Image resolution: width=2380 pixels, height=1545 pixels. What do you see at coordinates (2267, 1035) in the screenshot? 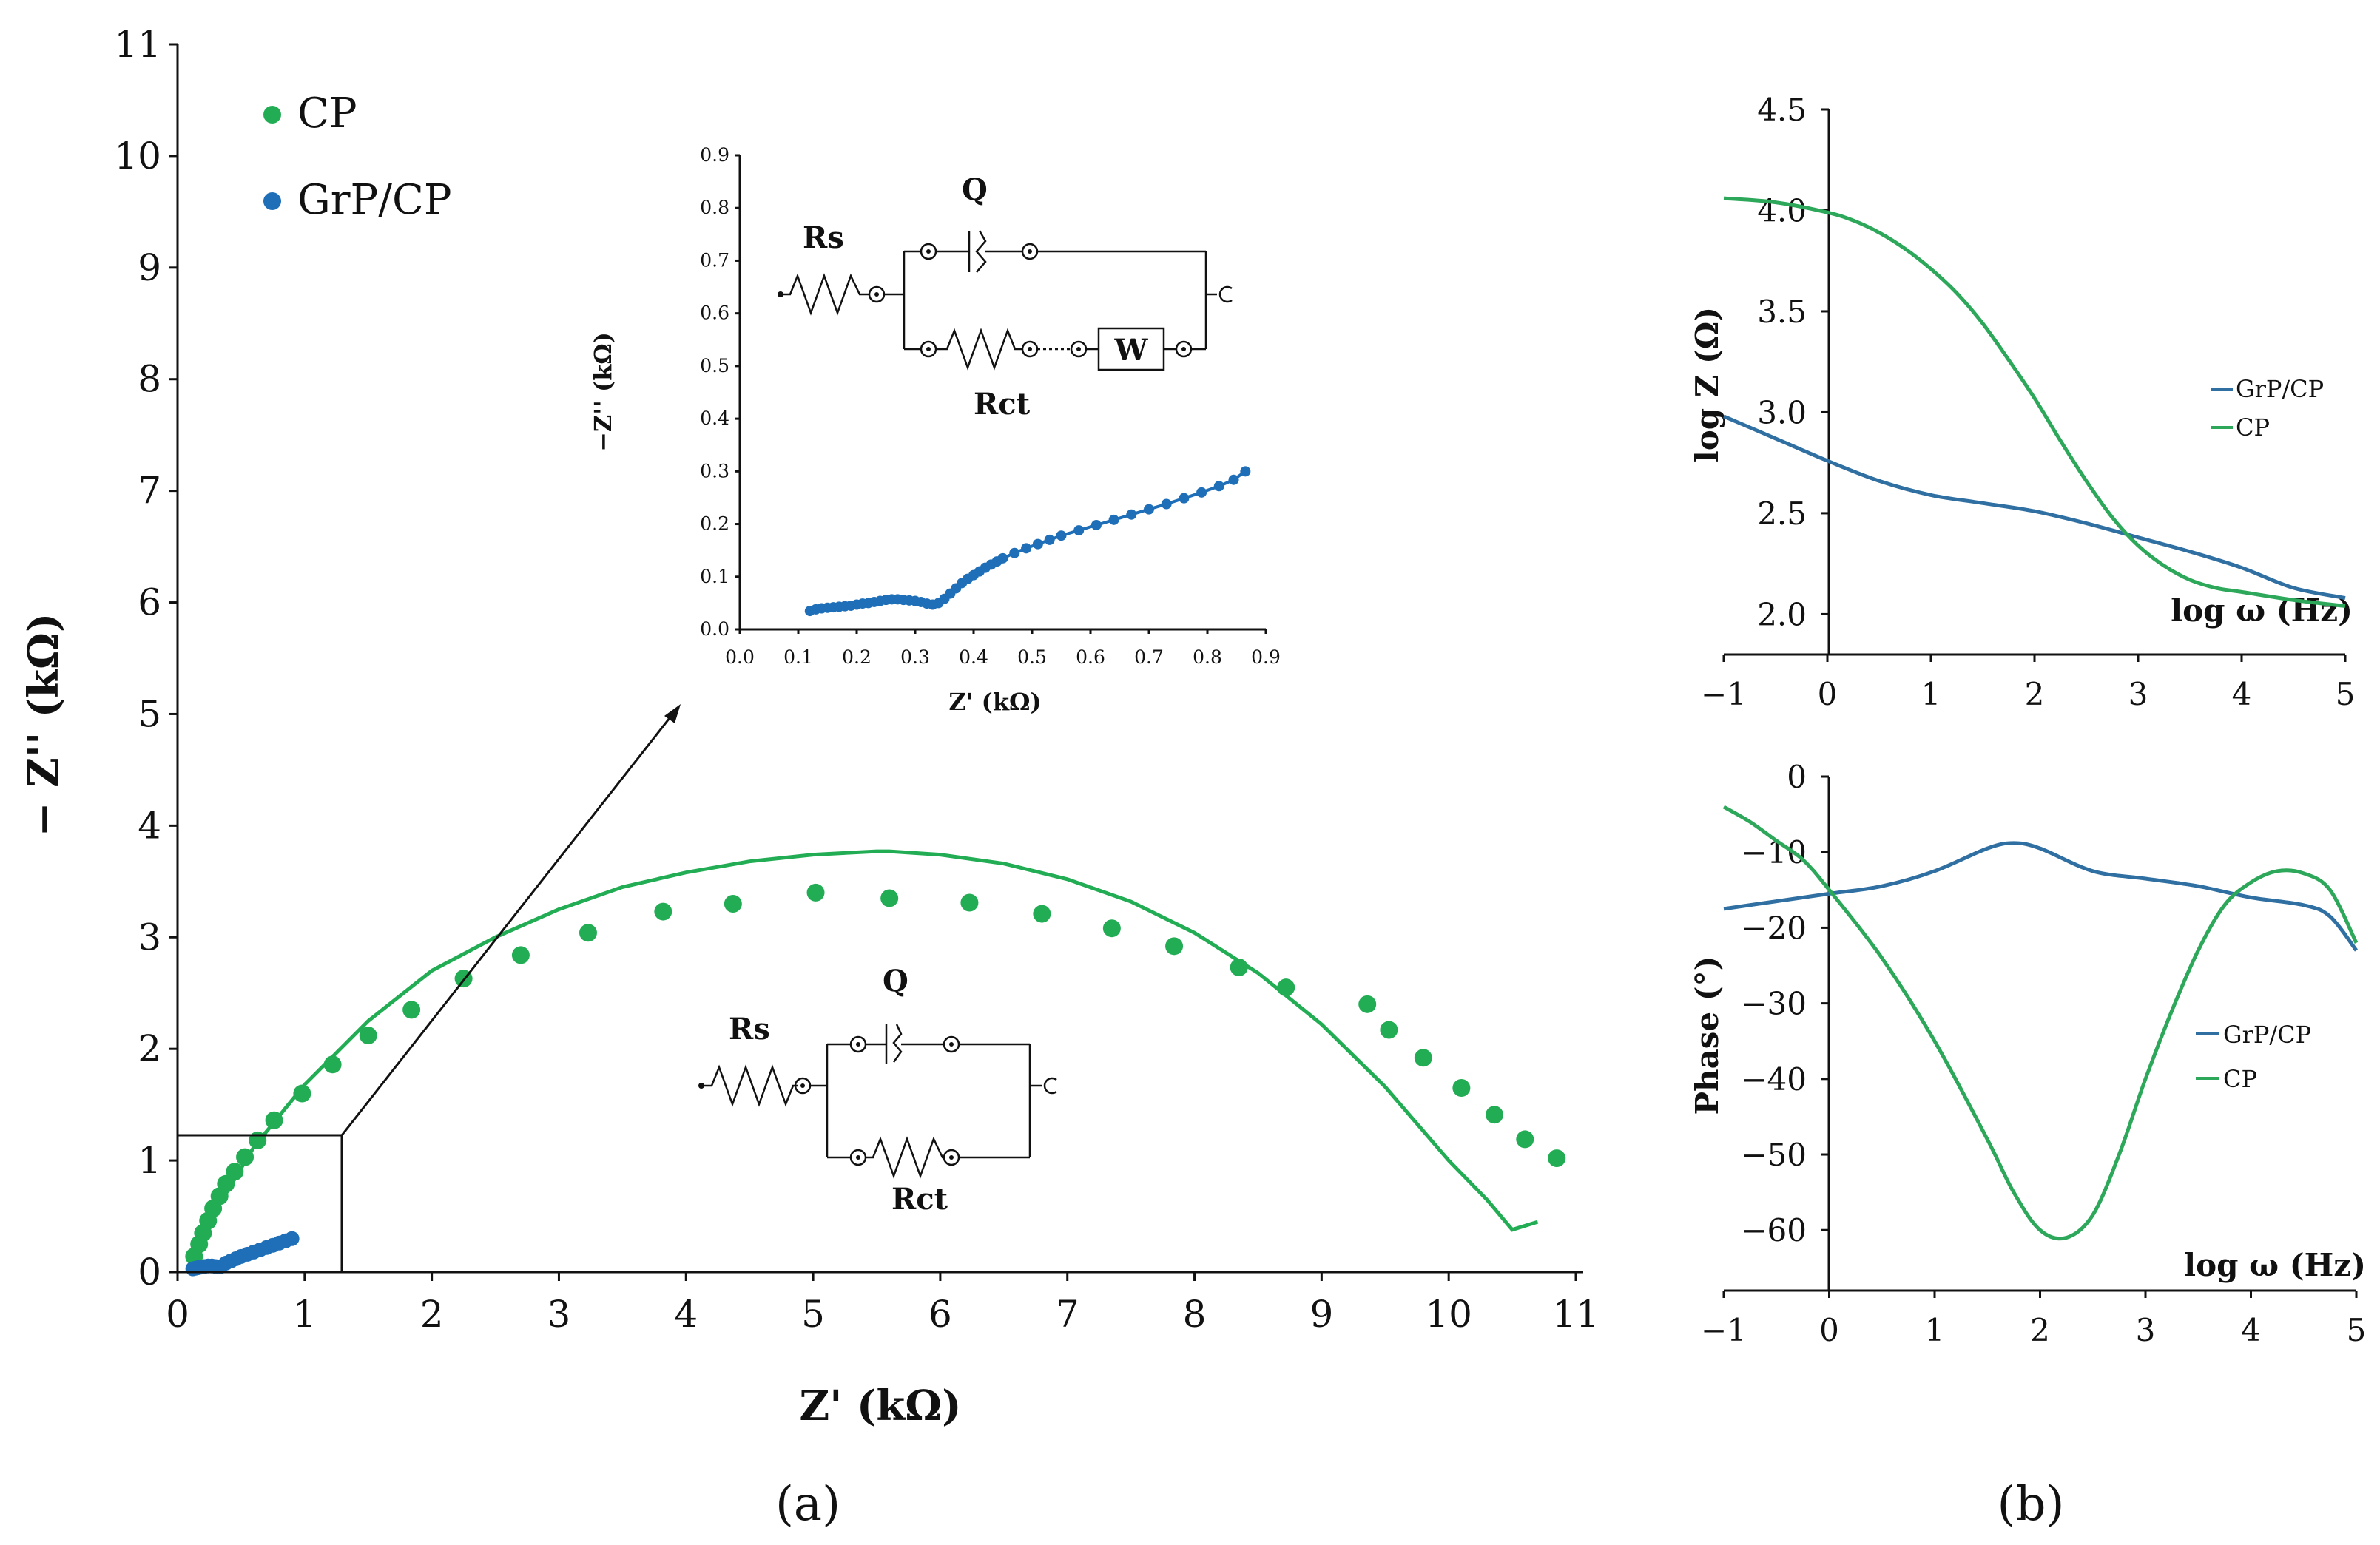
I see `bbot-legend-label-grp: GrP/CP` at bounding box center [2267, 1035].